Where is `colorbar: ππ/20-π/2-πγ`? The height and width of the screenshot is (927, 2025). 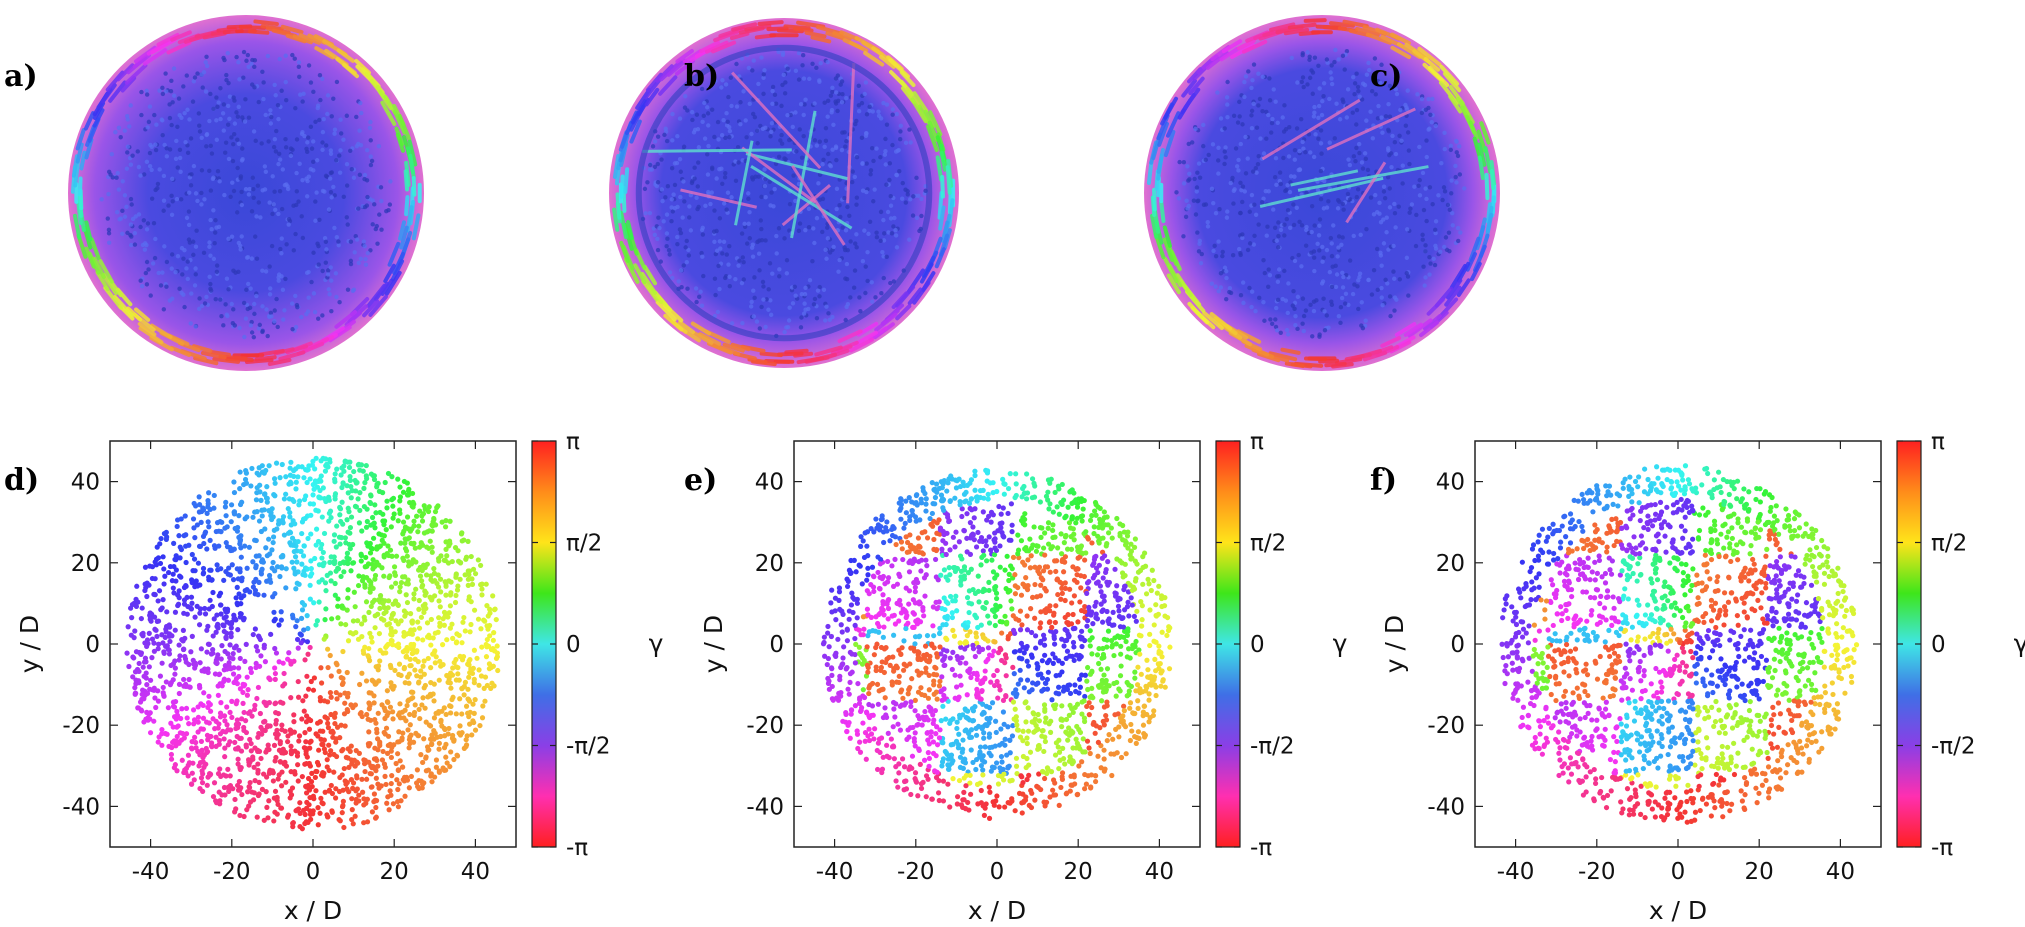
colorbar: ππ/20-π/2-πγ is located at coordinates (1281, 645).